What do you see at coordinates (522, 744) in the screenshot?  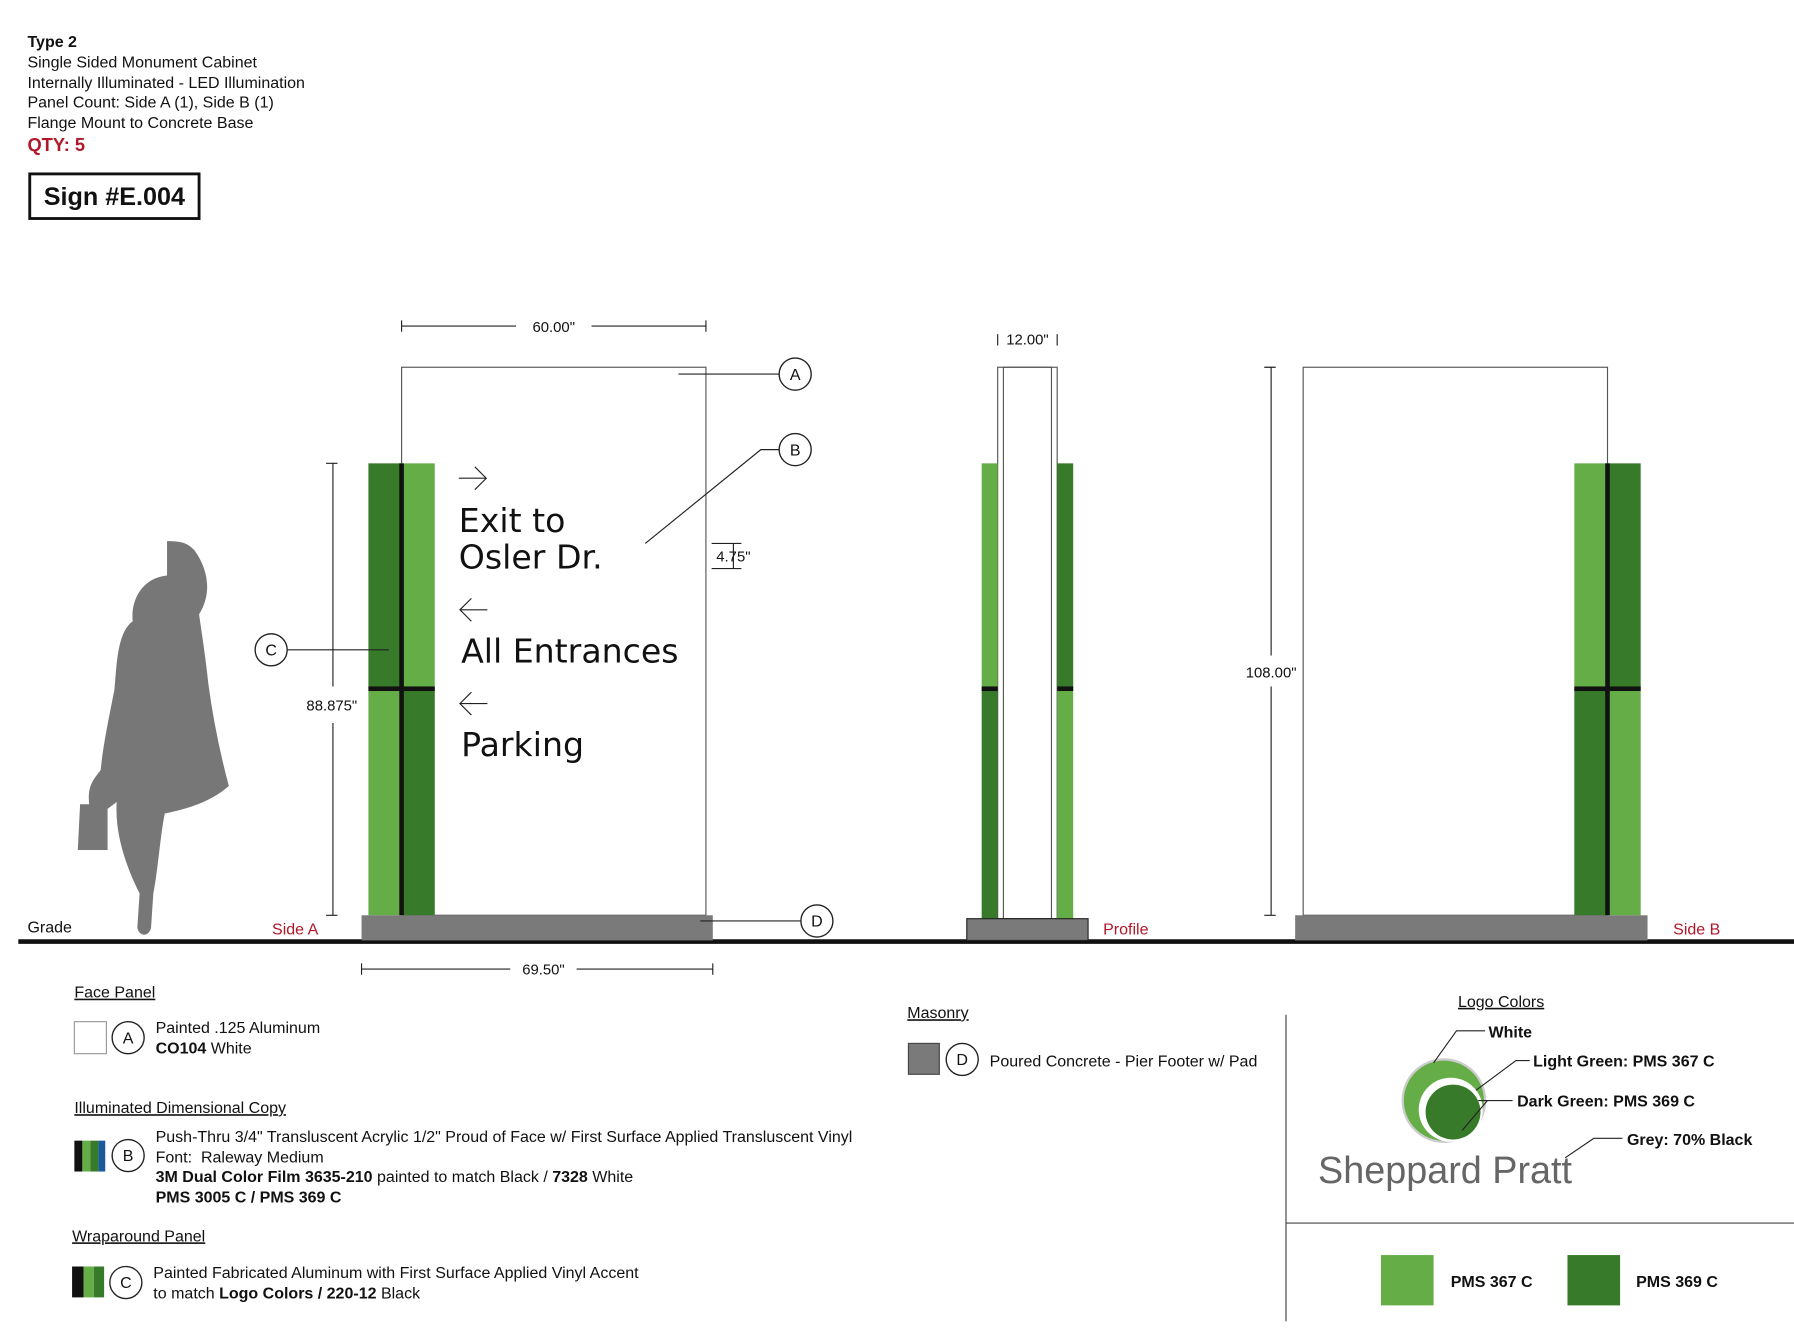 I see `sign-copy: Parking` at bounding box center [522, 744].